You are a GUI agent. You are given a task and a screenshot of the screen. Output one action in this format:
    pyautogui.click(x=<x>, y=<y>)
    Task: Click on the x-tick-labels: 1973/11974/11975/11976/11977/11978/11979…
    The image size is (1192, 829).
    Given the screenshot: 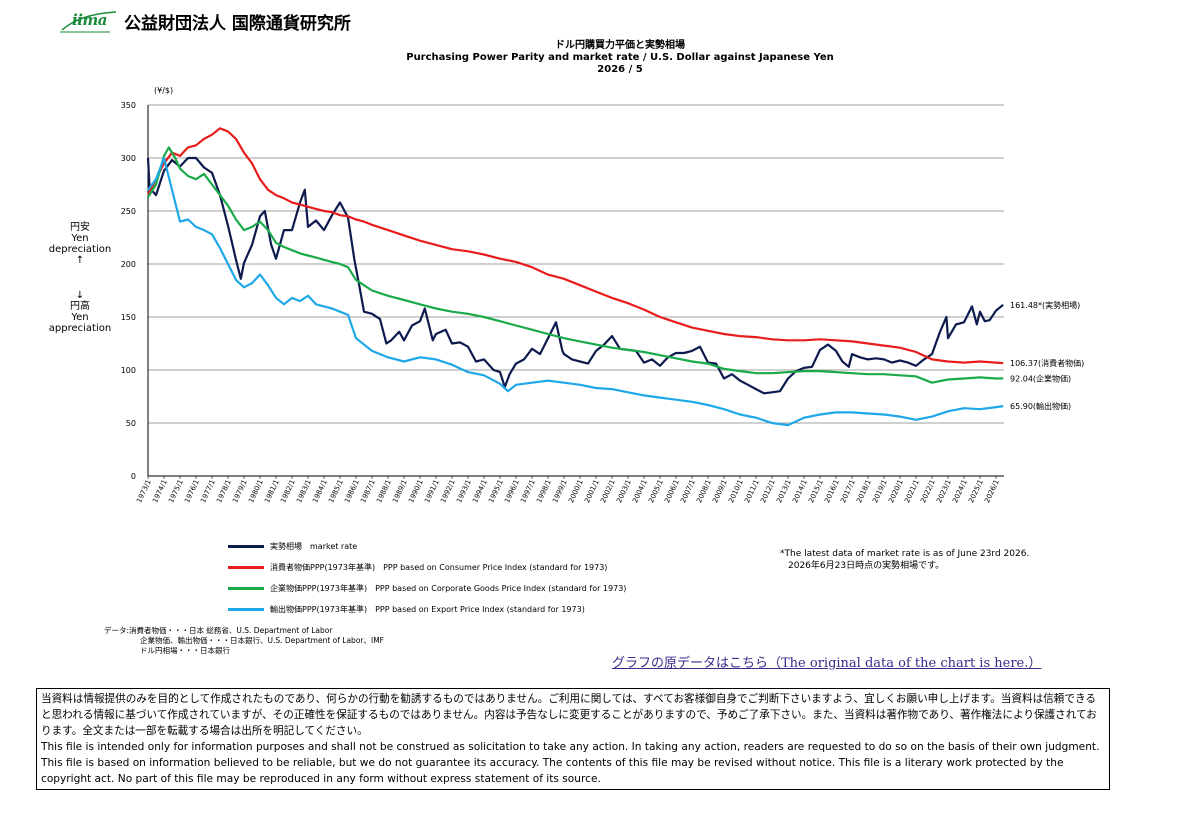 What is the action you would take?
    pyautogui.click(x=568, y=491)
    